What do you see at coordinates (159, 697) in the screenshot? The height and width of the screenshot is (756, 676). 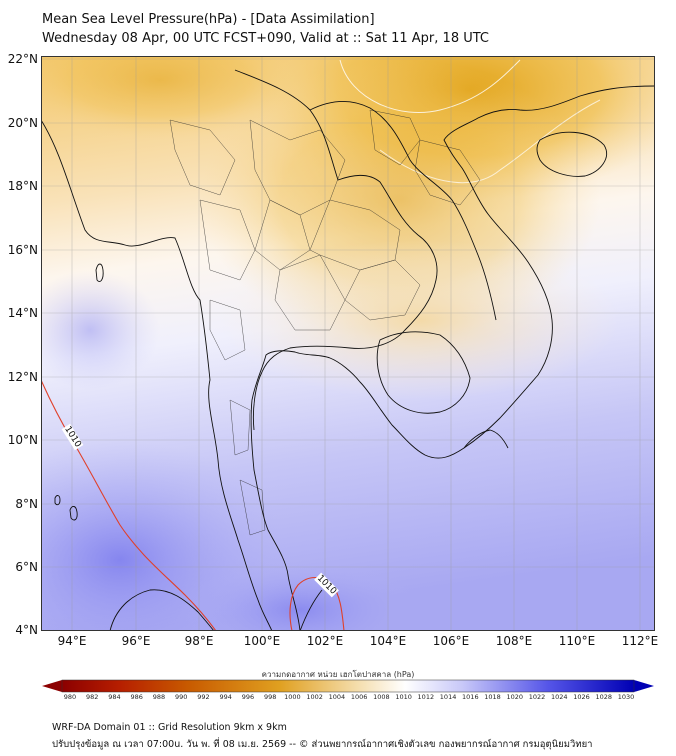 I see `colorbar-tick: 988` at bounding box center [159, 697].